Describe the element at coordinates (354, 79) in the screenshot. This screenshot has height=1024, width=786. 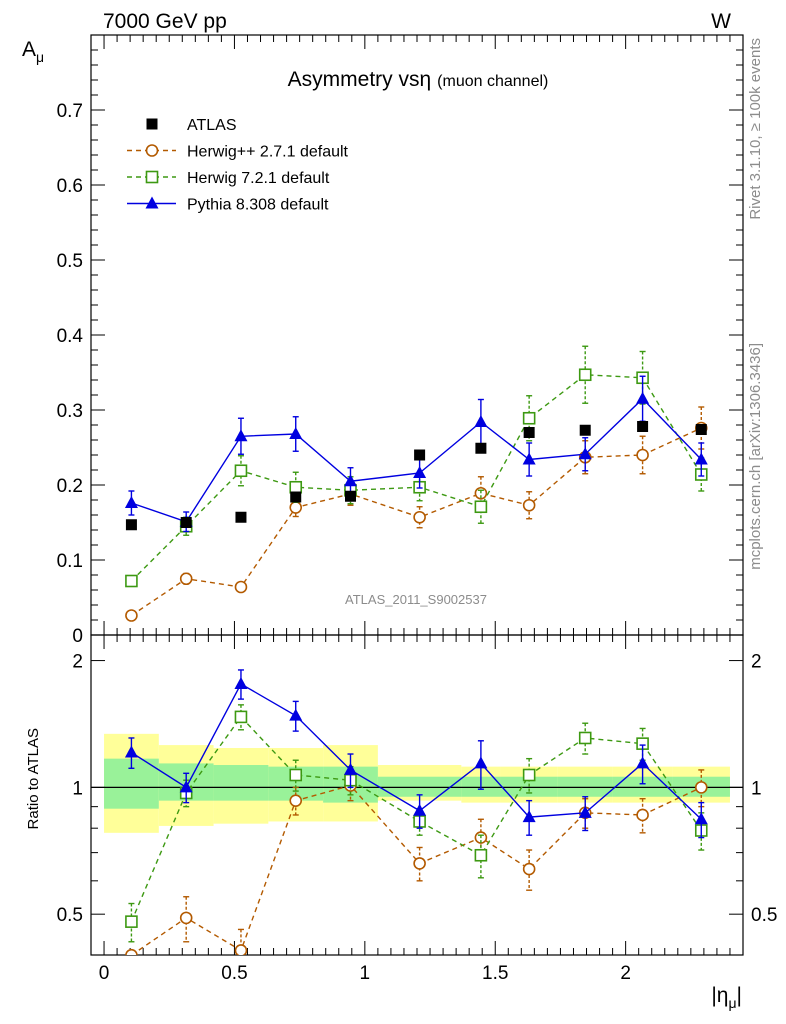
I see `chart-title-text: Asymmetry vs` at that location.